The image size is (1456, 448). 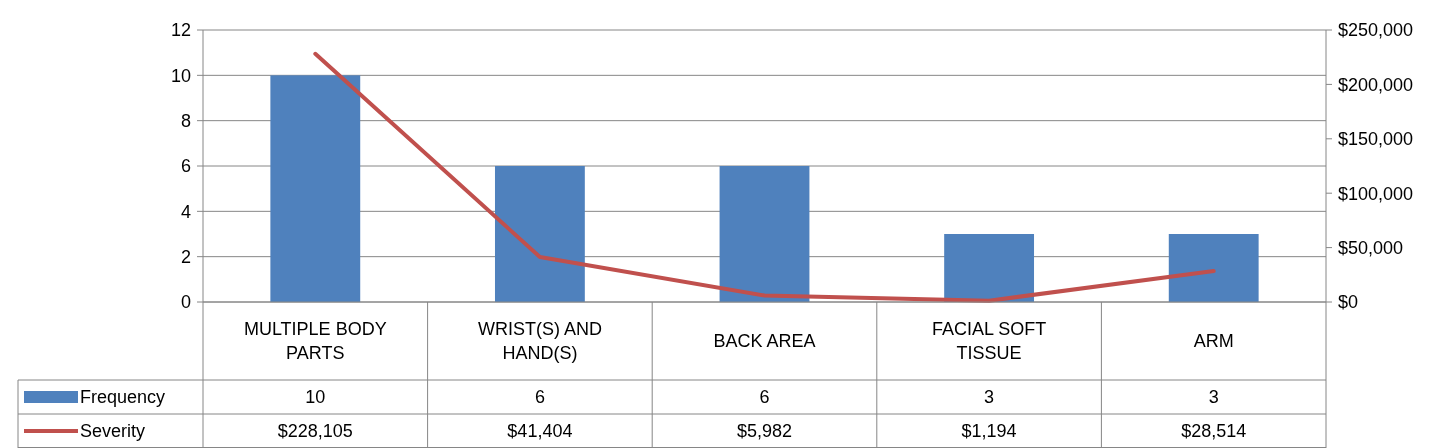 What do you see at coordinates (185, 302) in the screenshot?
I see `y-tick-label: 0` at bounding box center [185, 302].